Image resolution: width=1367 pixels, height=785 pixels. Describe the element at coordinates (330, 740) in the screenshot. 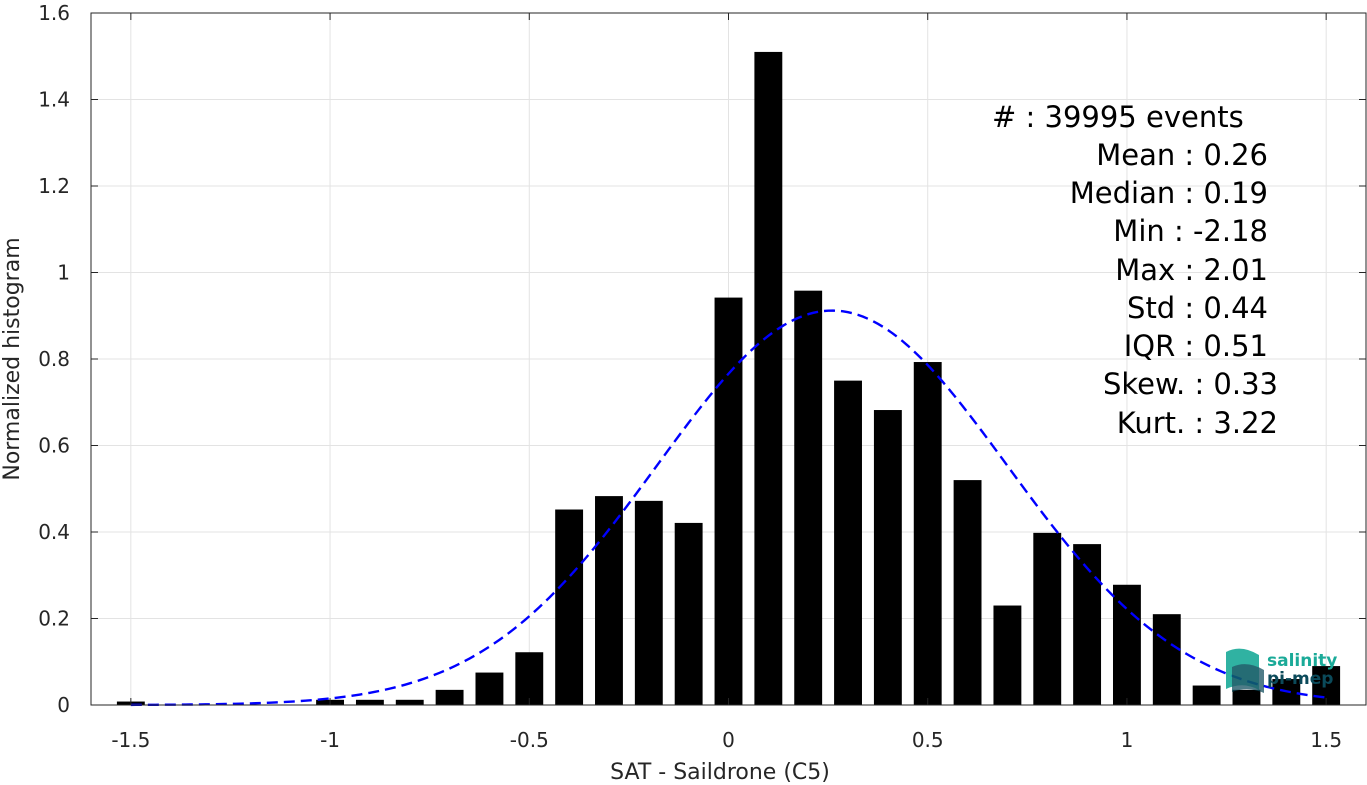

I see `x-tick-label: -1` at that location.